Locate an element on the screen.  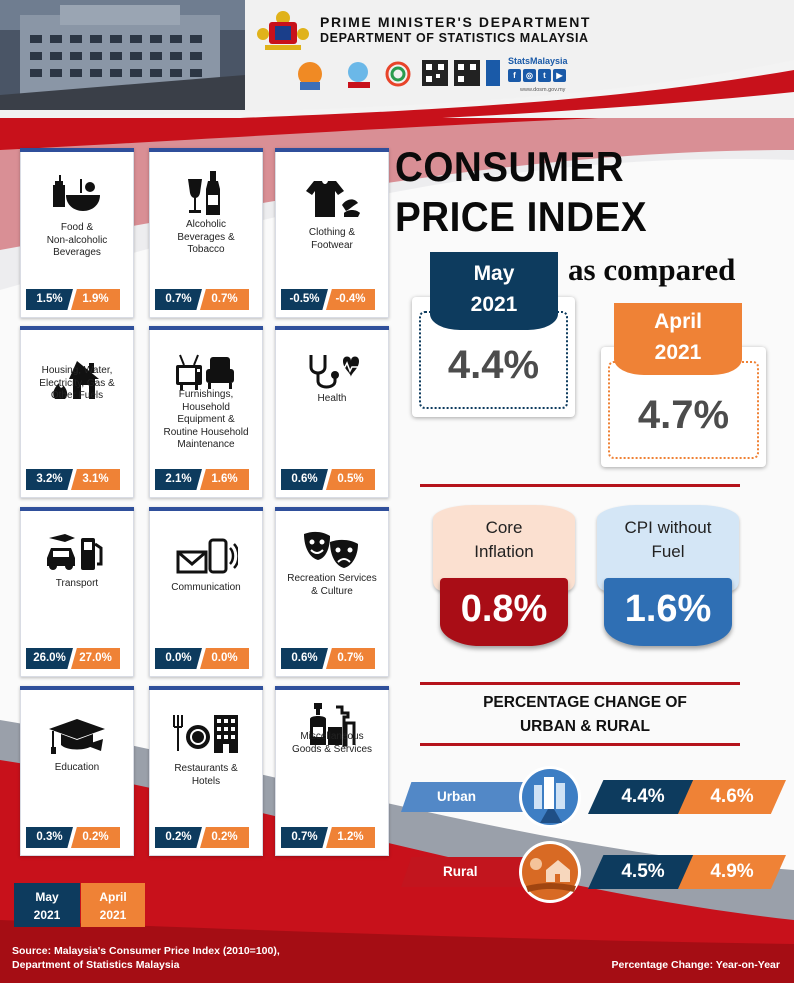
urban-rural-heading-line1: PERCENTAGE CHANGE OF is located at coordinates (585, 702).